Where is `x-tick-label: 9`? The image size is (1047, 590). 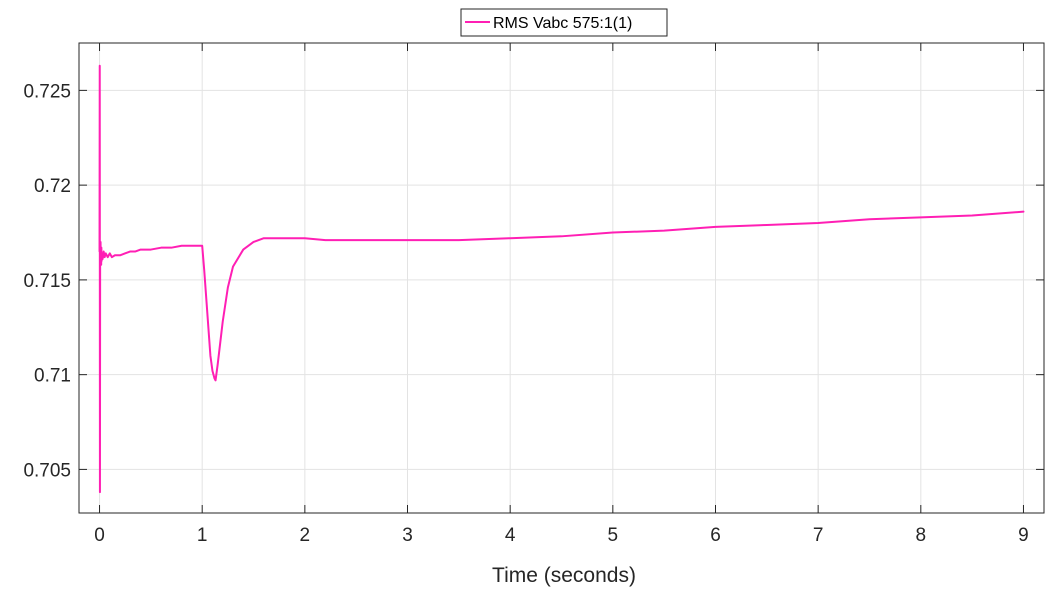
x-tick-label: 9 is located at coordinates (1023, 535).